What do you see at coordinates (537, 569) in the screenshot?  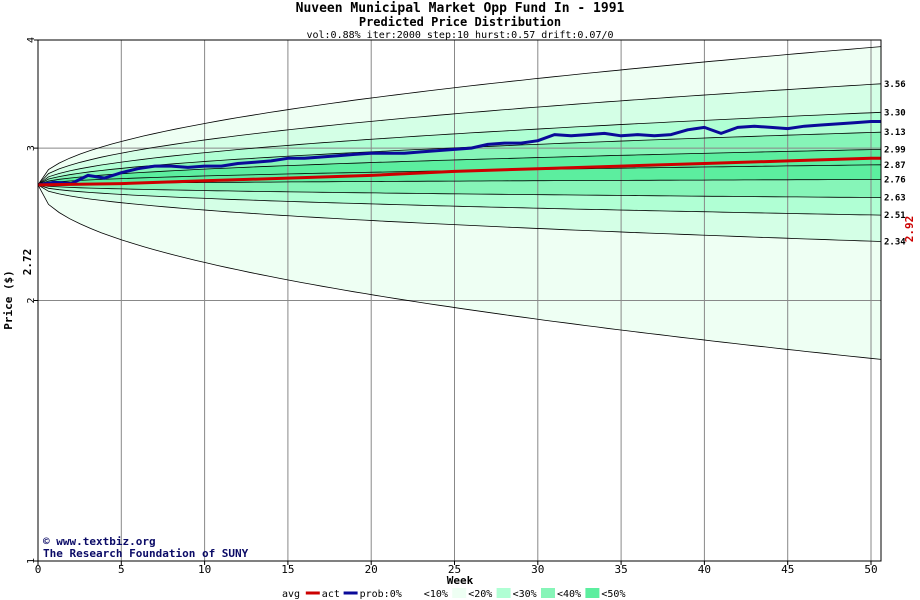 I see `x-tick-label-30: 30` at bounding box center [537, 569].